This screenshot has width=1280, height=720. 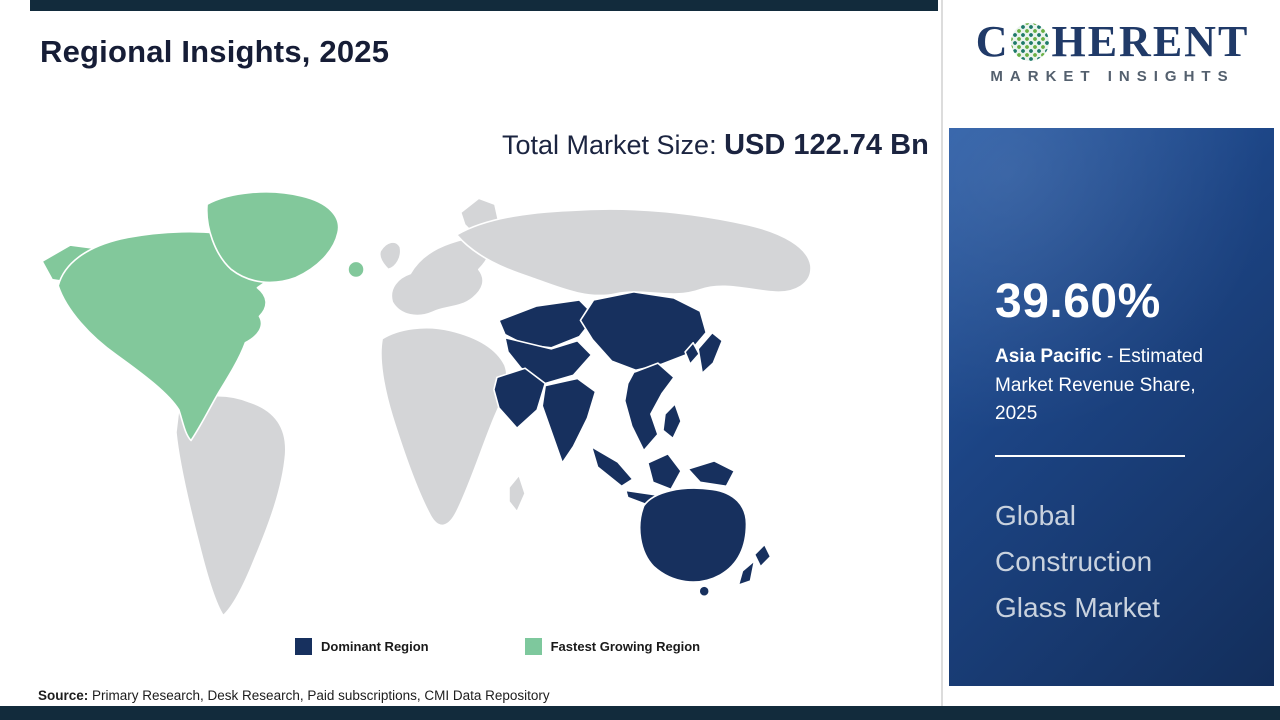 What do you see at coordinates (711, 474) in the screenshot?
I see `region-new-guinea` at bounding box center [711, 474].